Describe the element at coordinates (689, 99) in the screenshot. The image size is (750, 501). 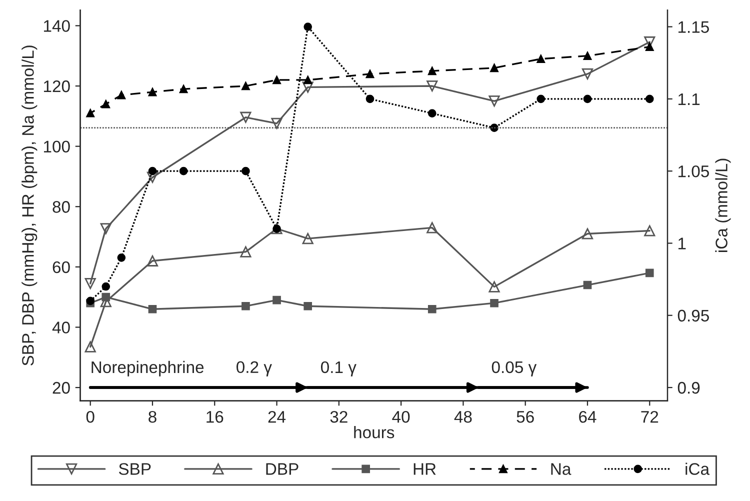
I see `y2-tick-label: 1.1` at that location.